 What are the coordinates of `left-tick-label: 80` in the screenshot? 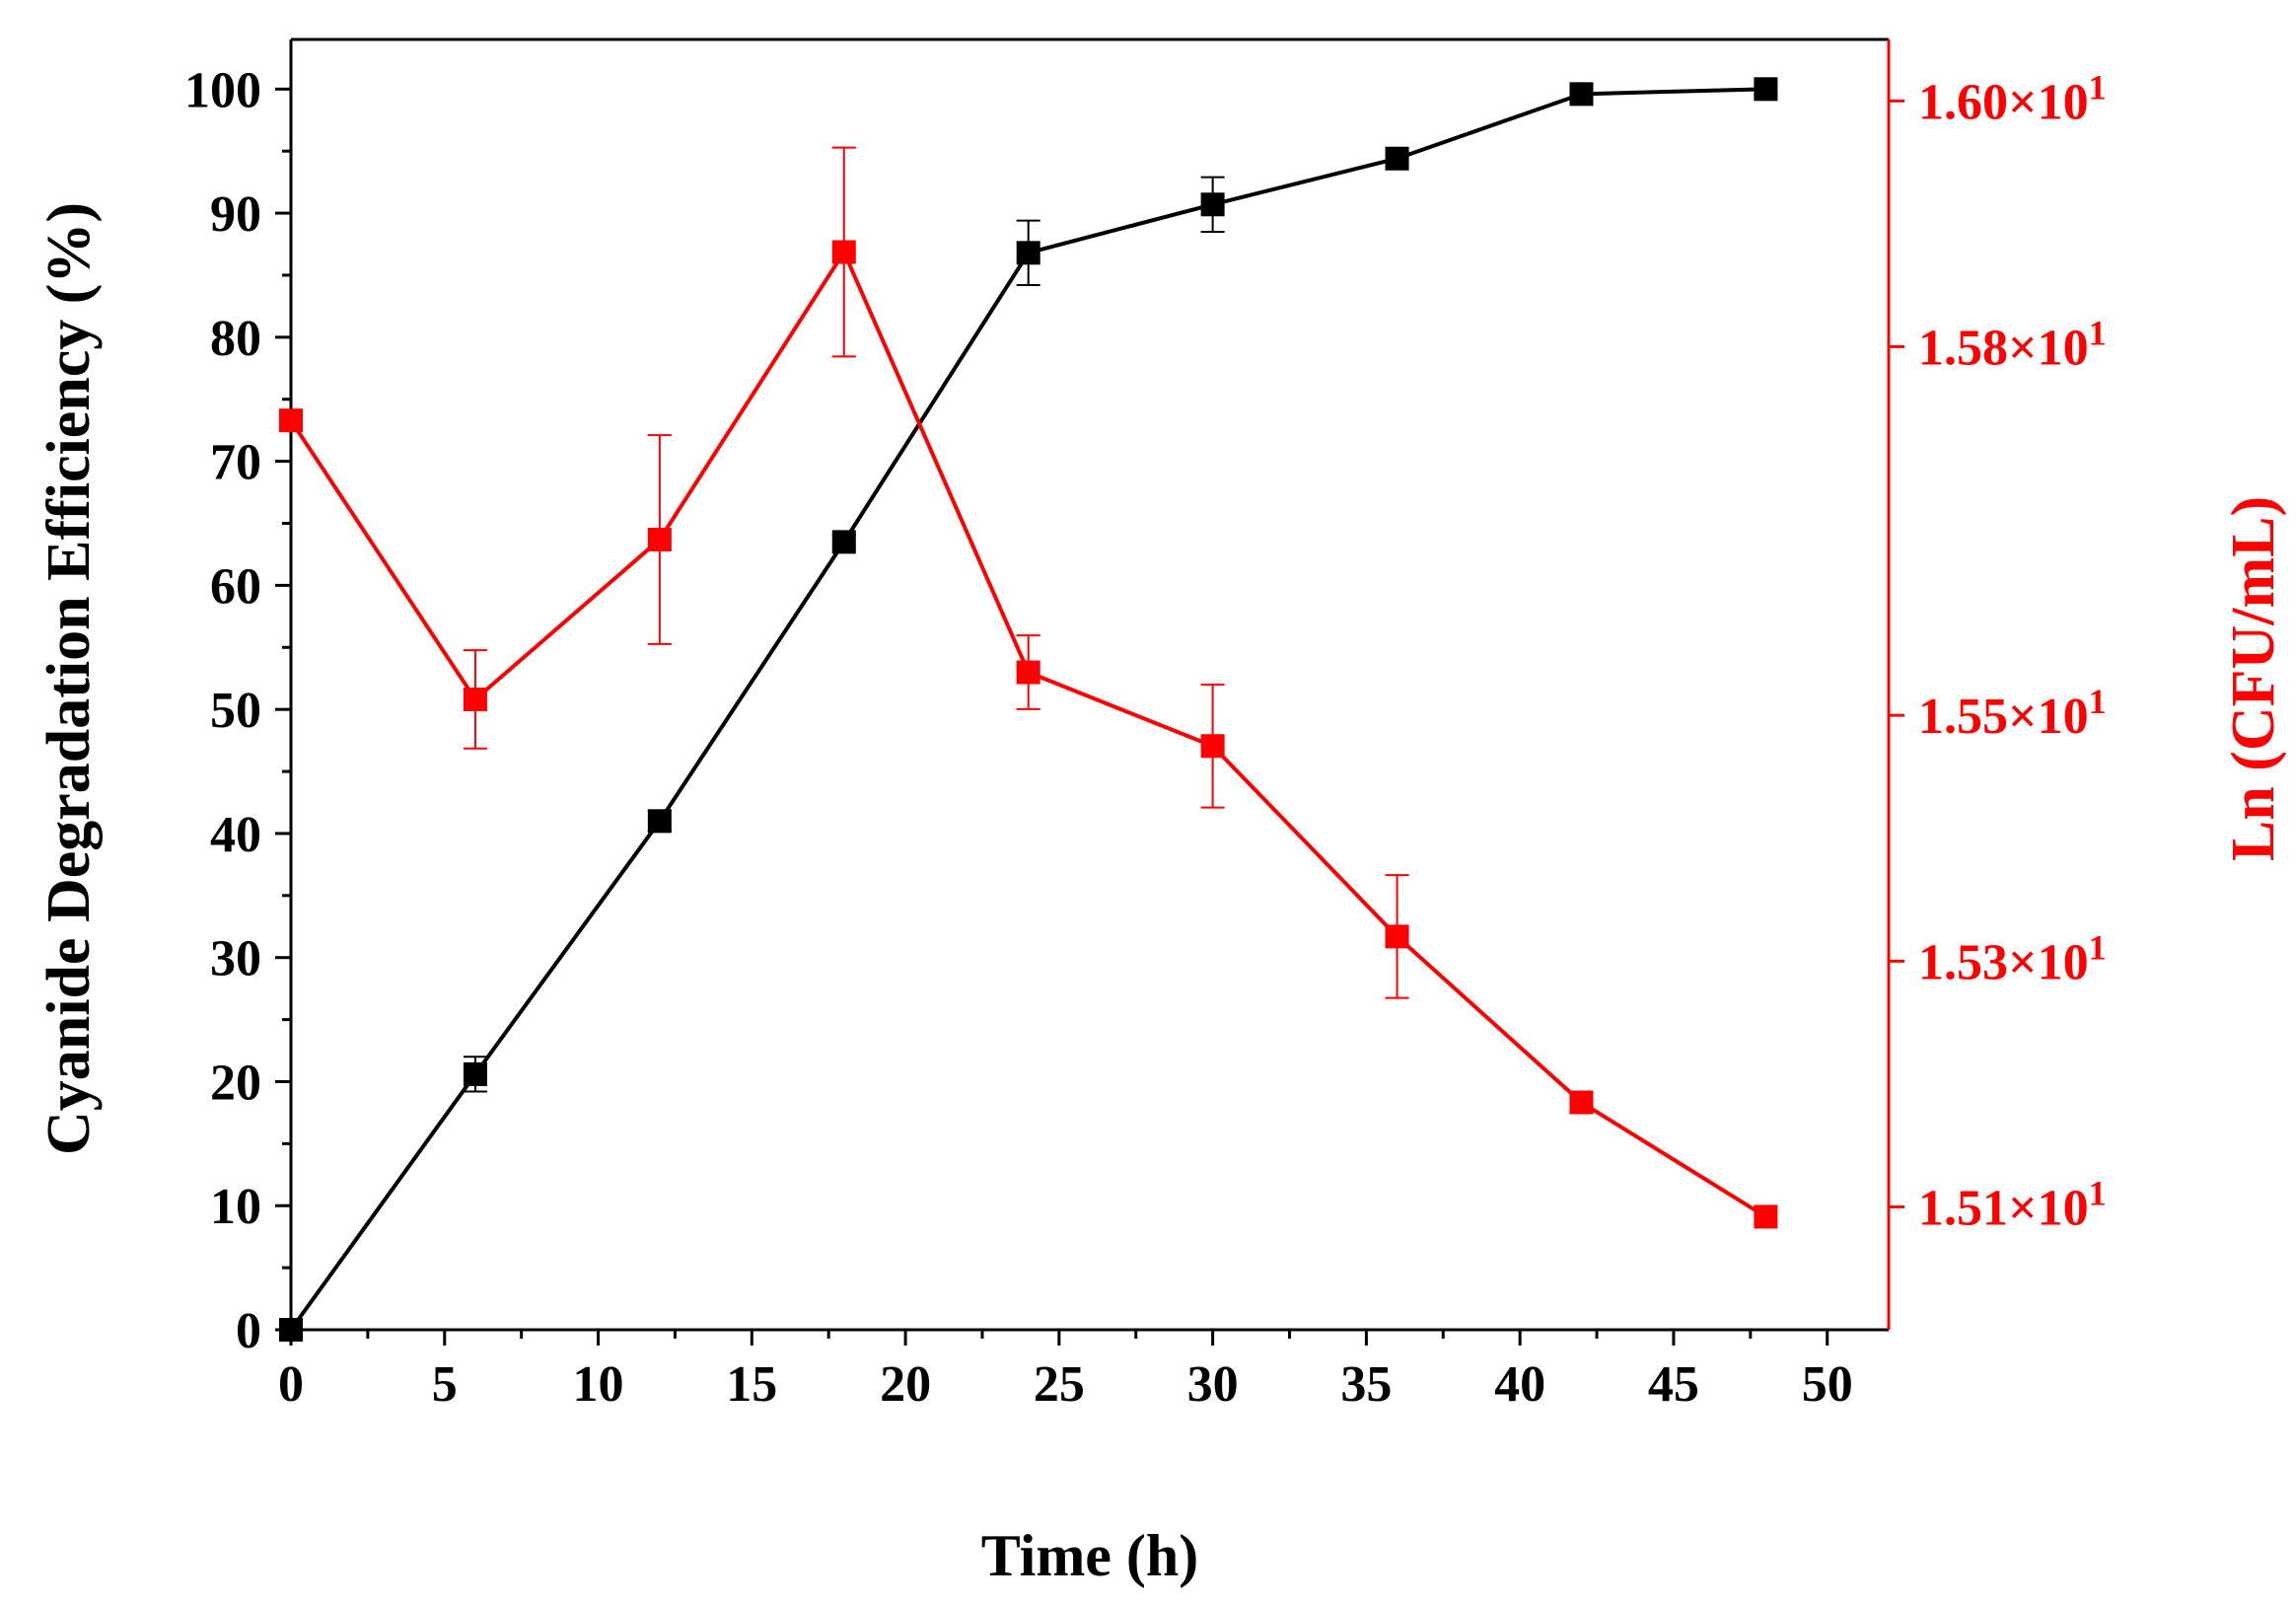 It's located at (236, 339).